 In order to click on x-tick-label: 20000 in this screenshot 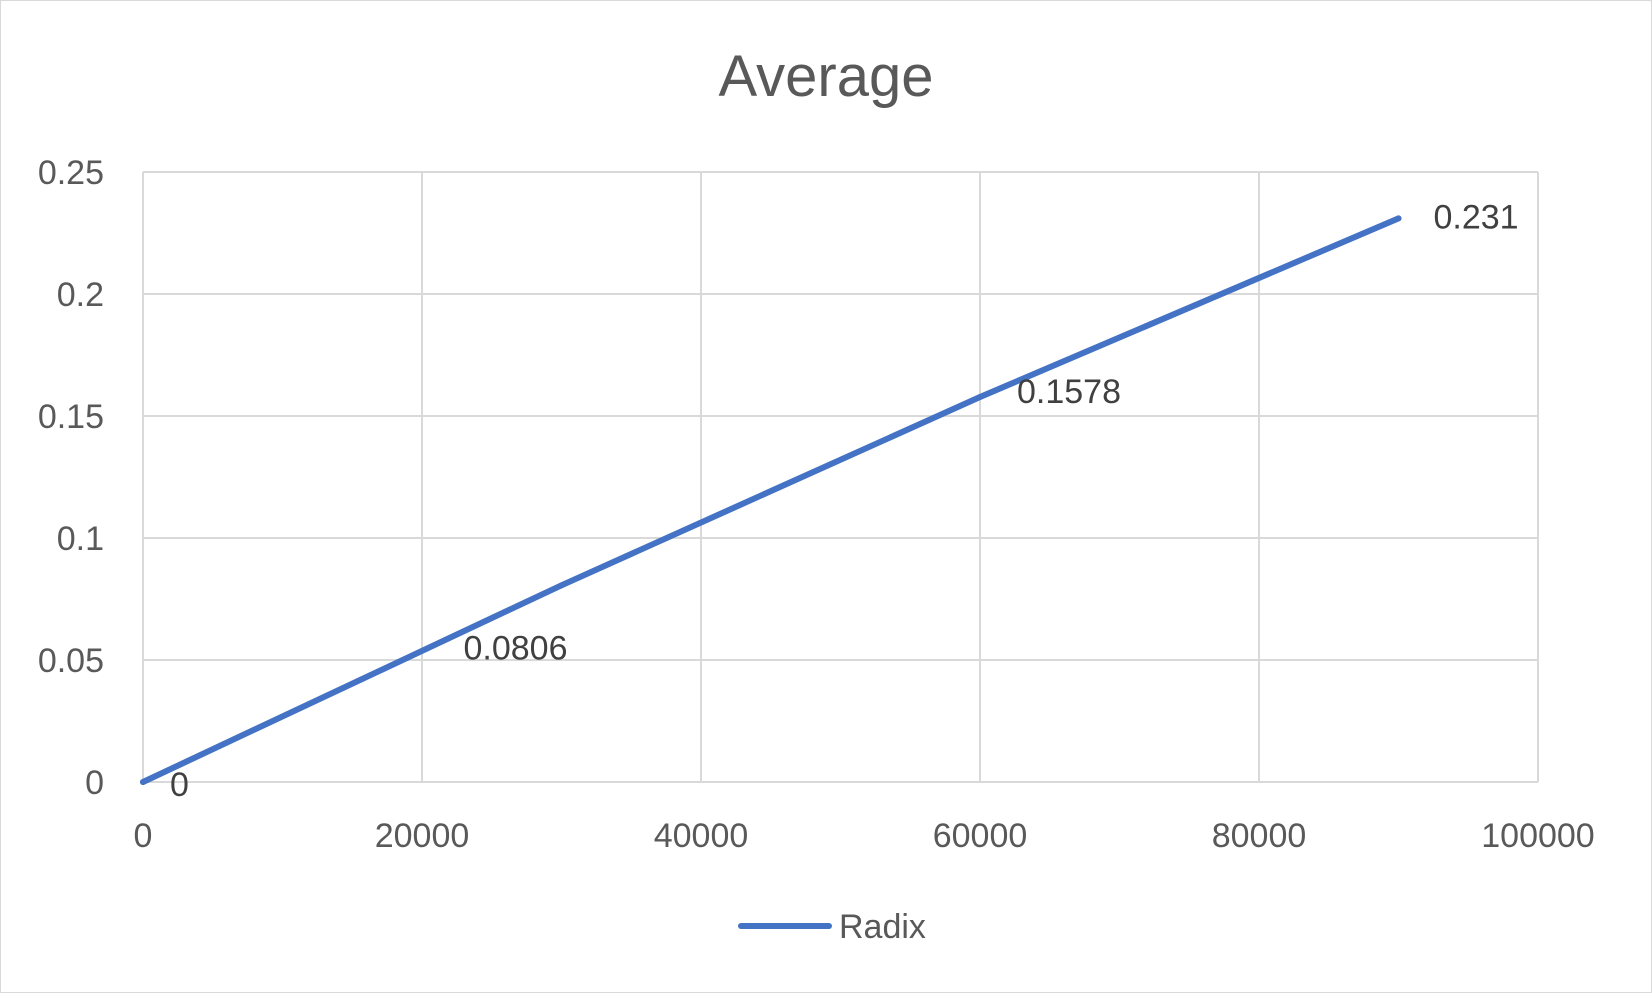, I will do `click(422, 836)`.